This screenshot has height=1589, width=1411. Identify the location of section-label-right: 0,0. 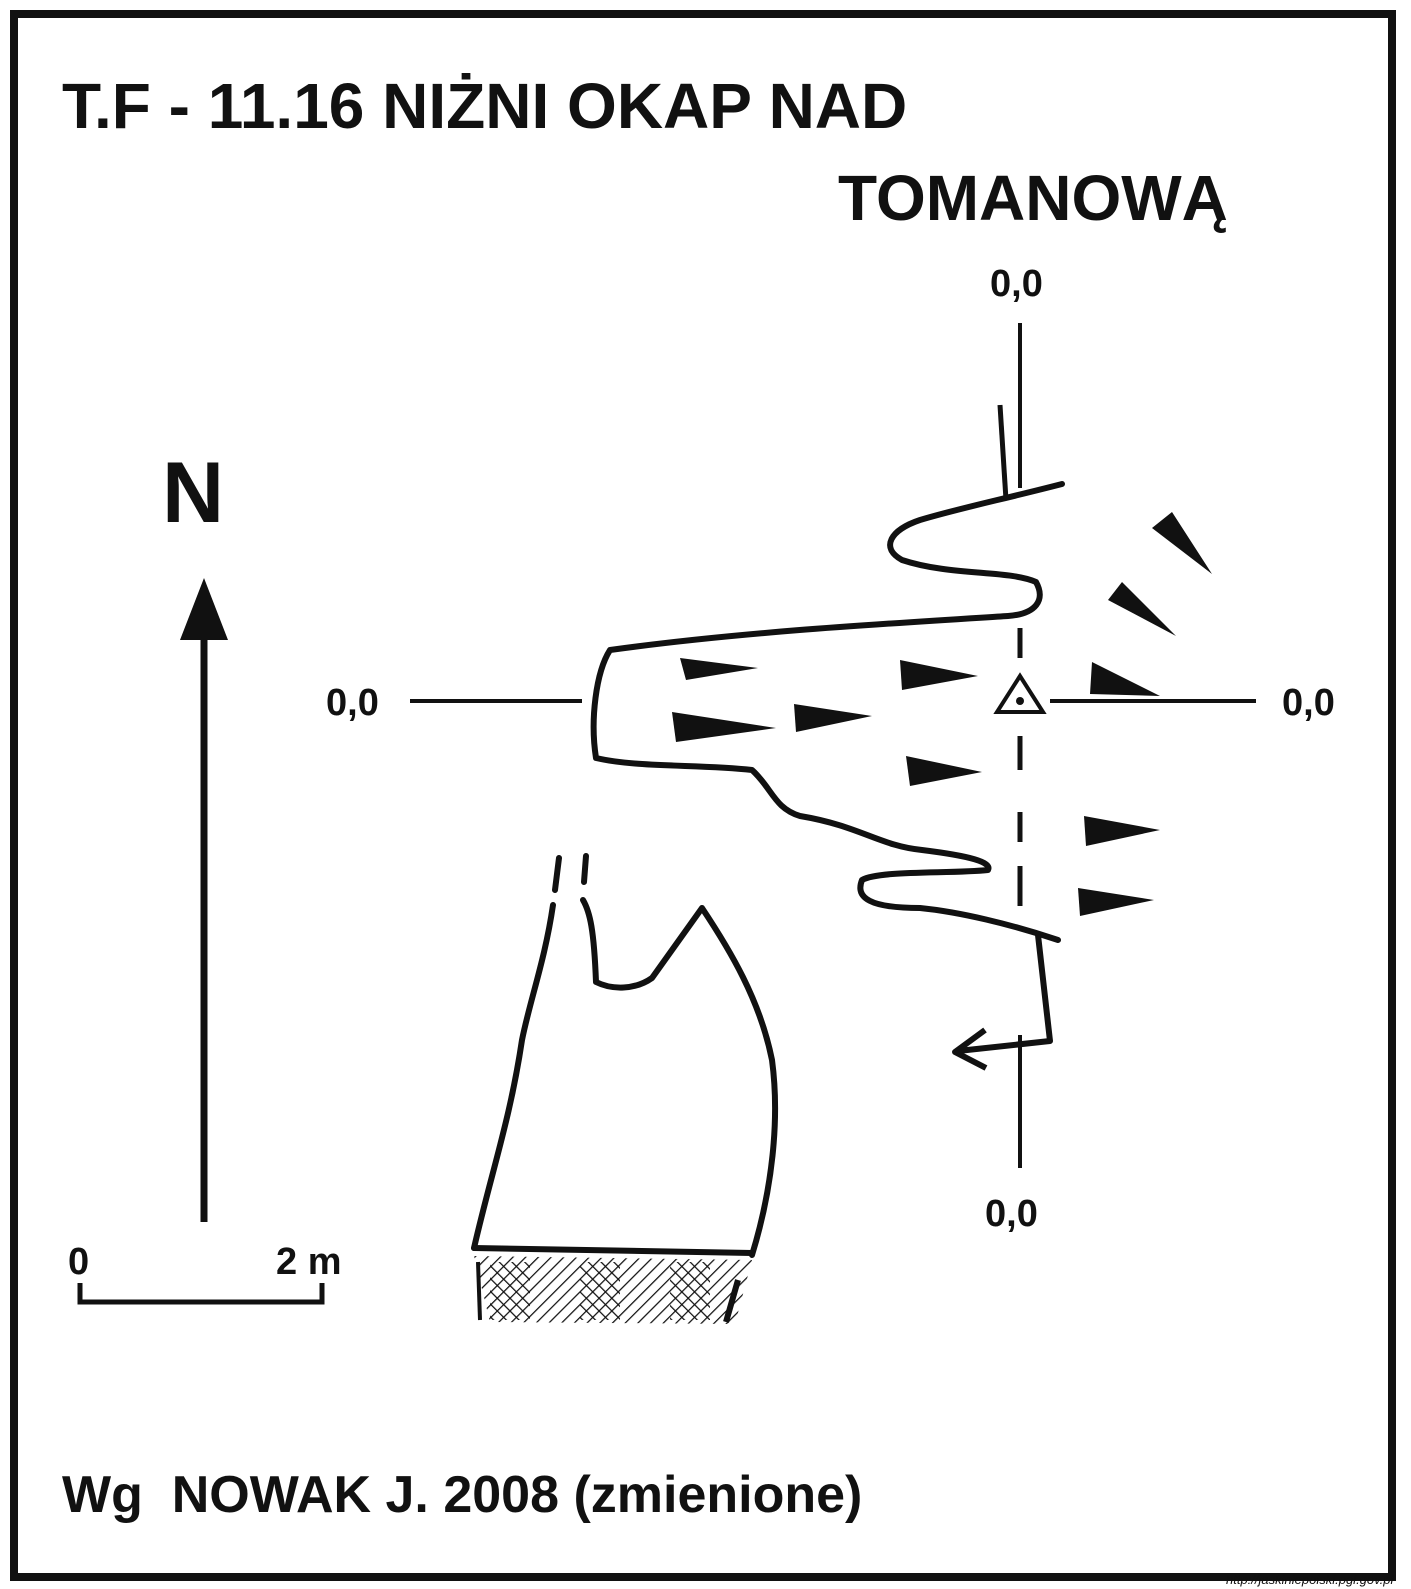
(1308, 703).